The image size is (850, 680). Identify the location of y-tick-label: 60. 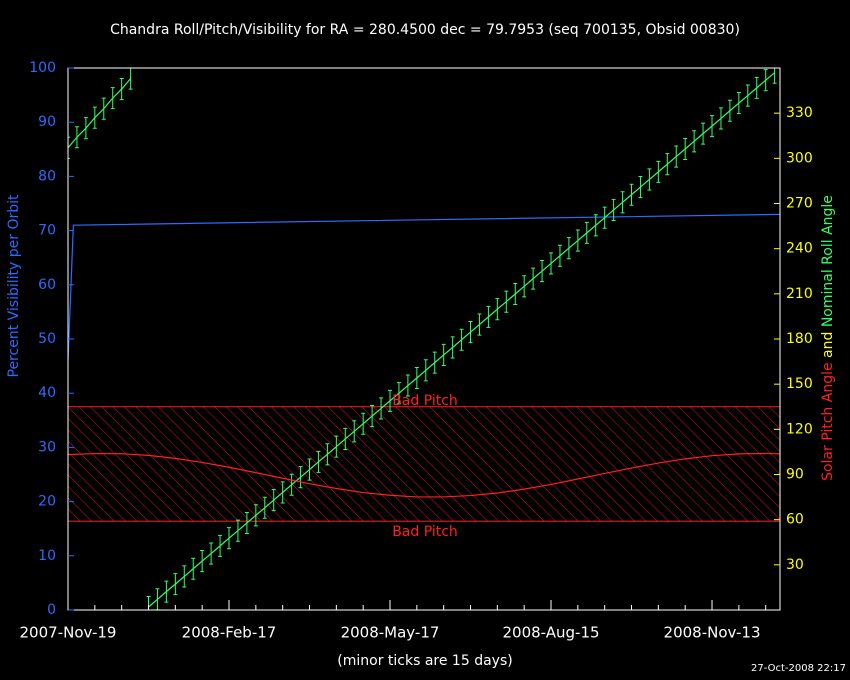
(47, 285).